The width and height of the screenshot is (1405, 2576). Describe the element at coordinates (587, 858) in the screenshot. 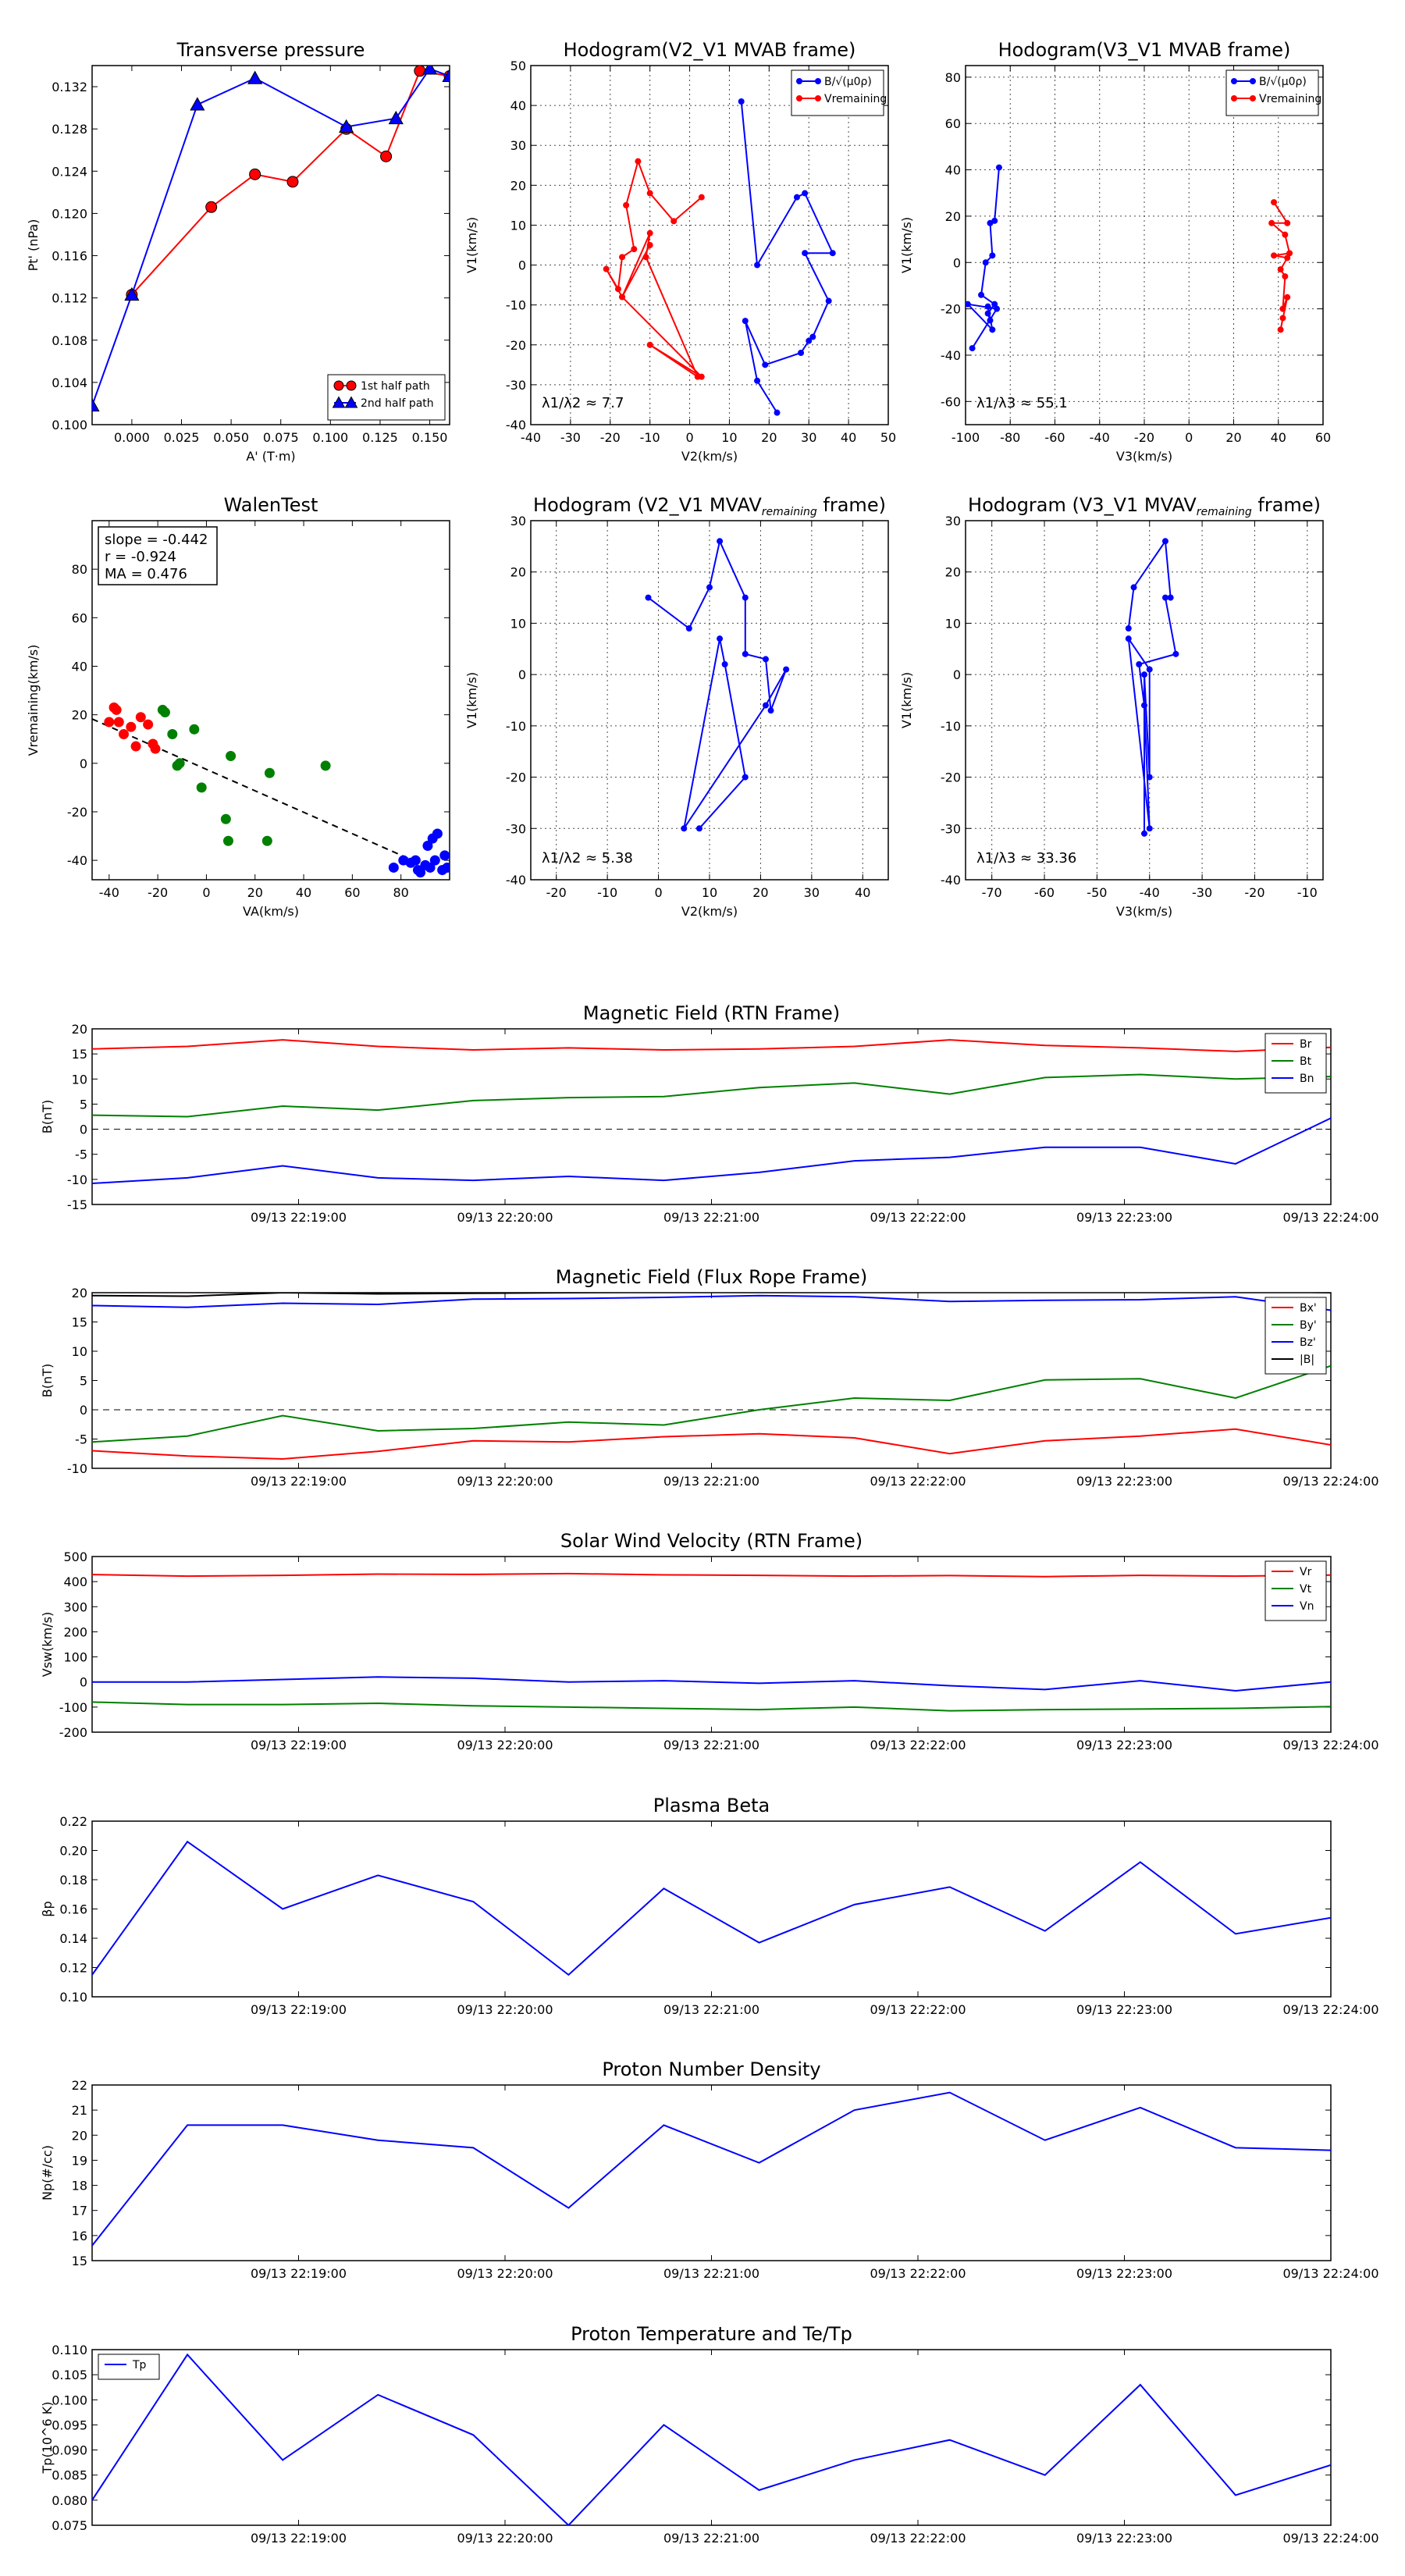

I see `eigenvalue-ratio: λ1/λ2 ≈ 5.38` at that location.